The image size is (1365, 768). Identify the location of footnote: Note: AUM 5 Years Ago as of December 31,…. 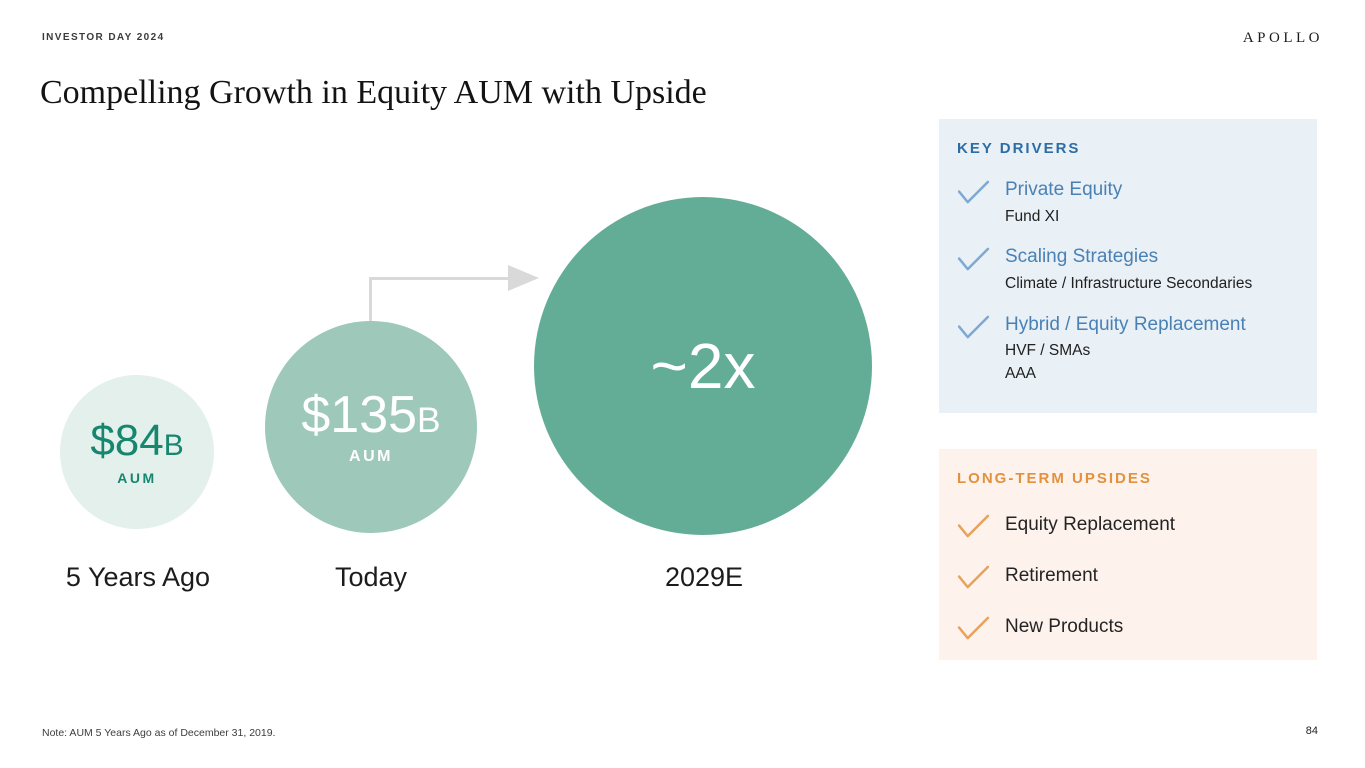
(159, 733).